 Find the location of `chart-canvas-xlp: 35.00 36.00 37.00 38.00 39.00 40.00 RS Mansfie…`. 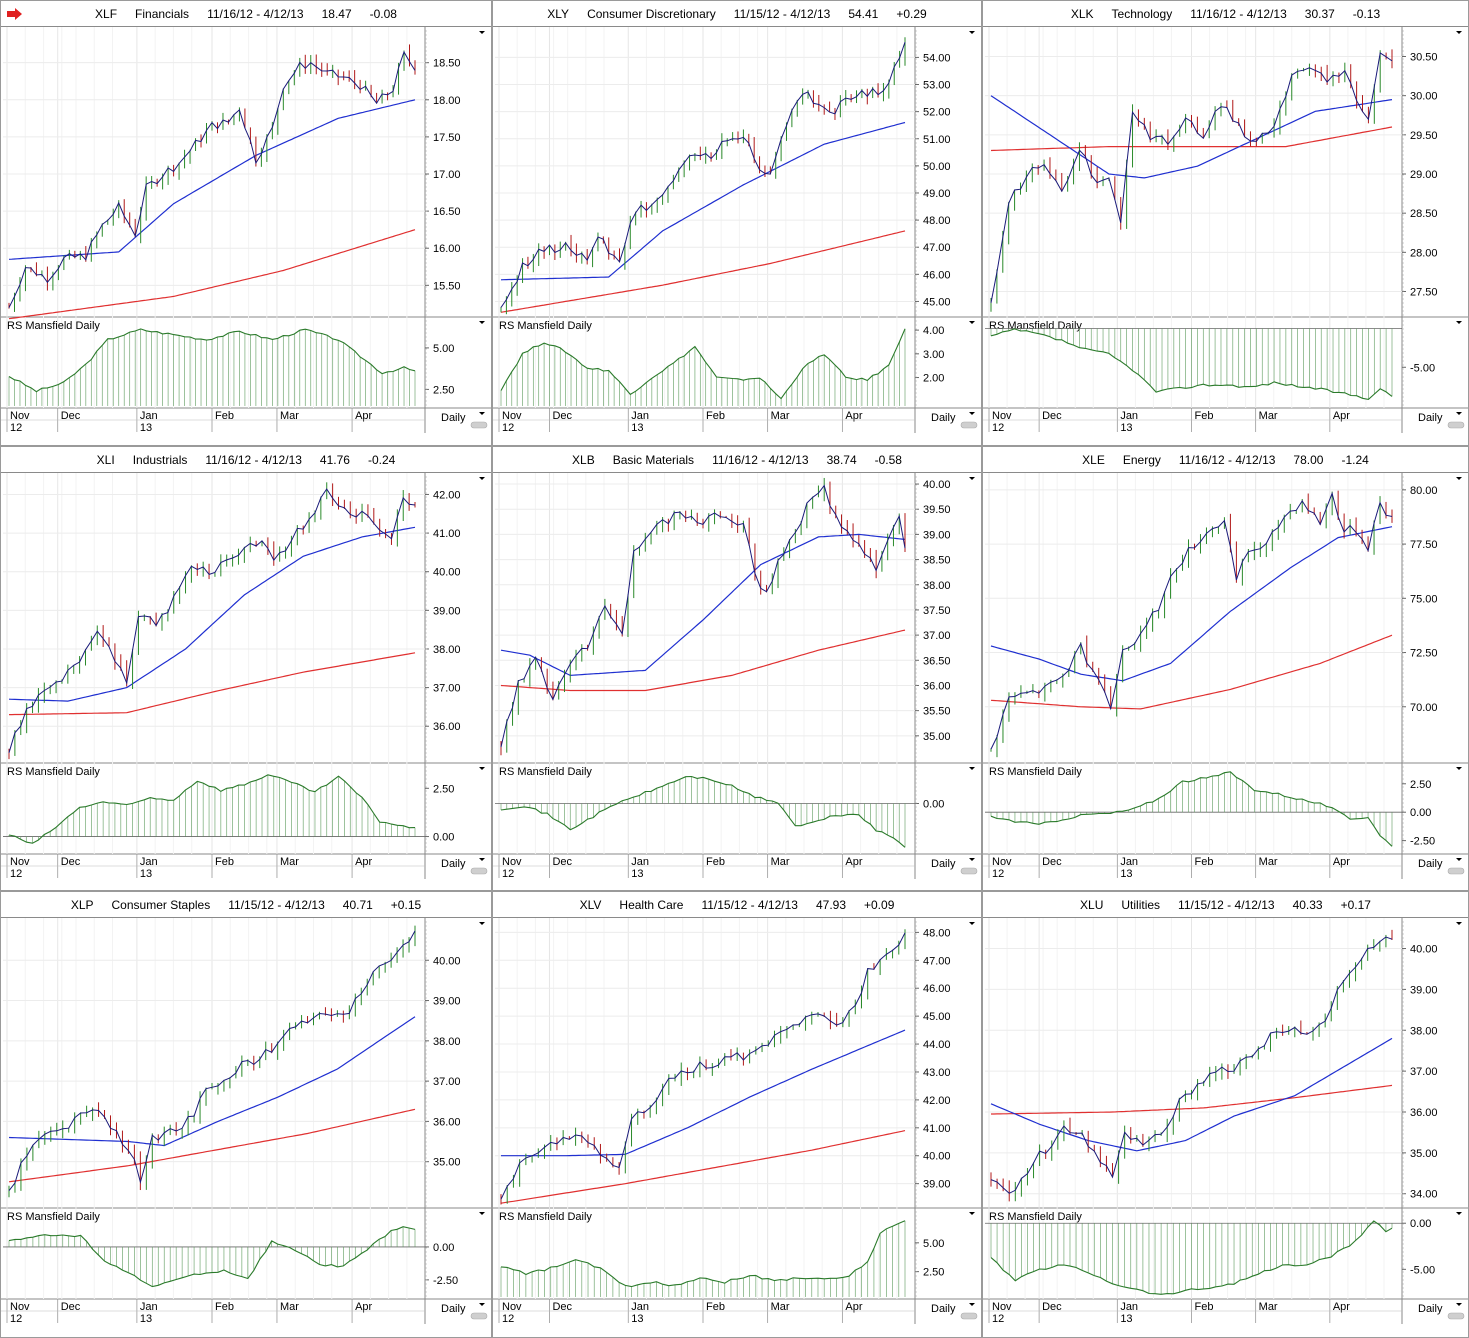

chart-canvas-xlp: 35.00 36.00 37.00 38.00 39.00 40.00 RS Mansfie… is located at coordinates (246, 1121).